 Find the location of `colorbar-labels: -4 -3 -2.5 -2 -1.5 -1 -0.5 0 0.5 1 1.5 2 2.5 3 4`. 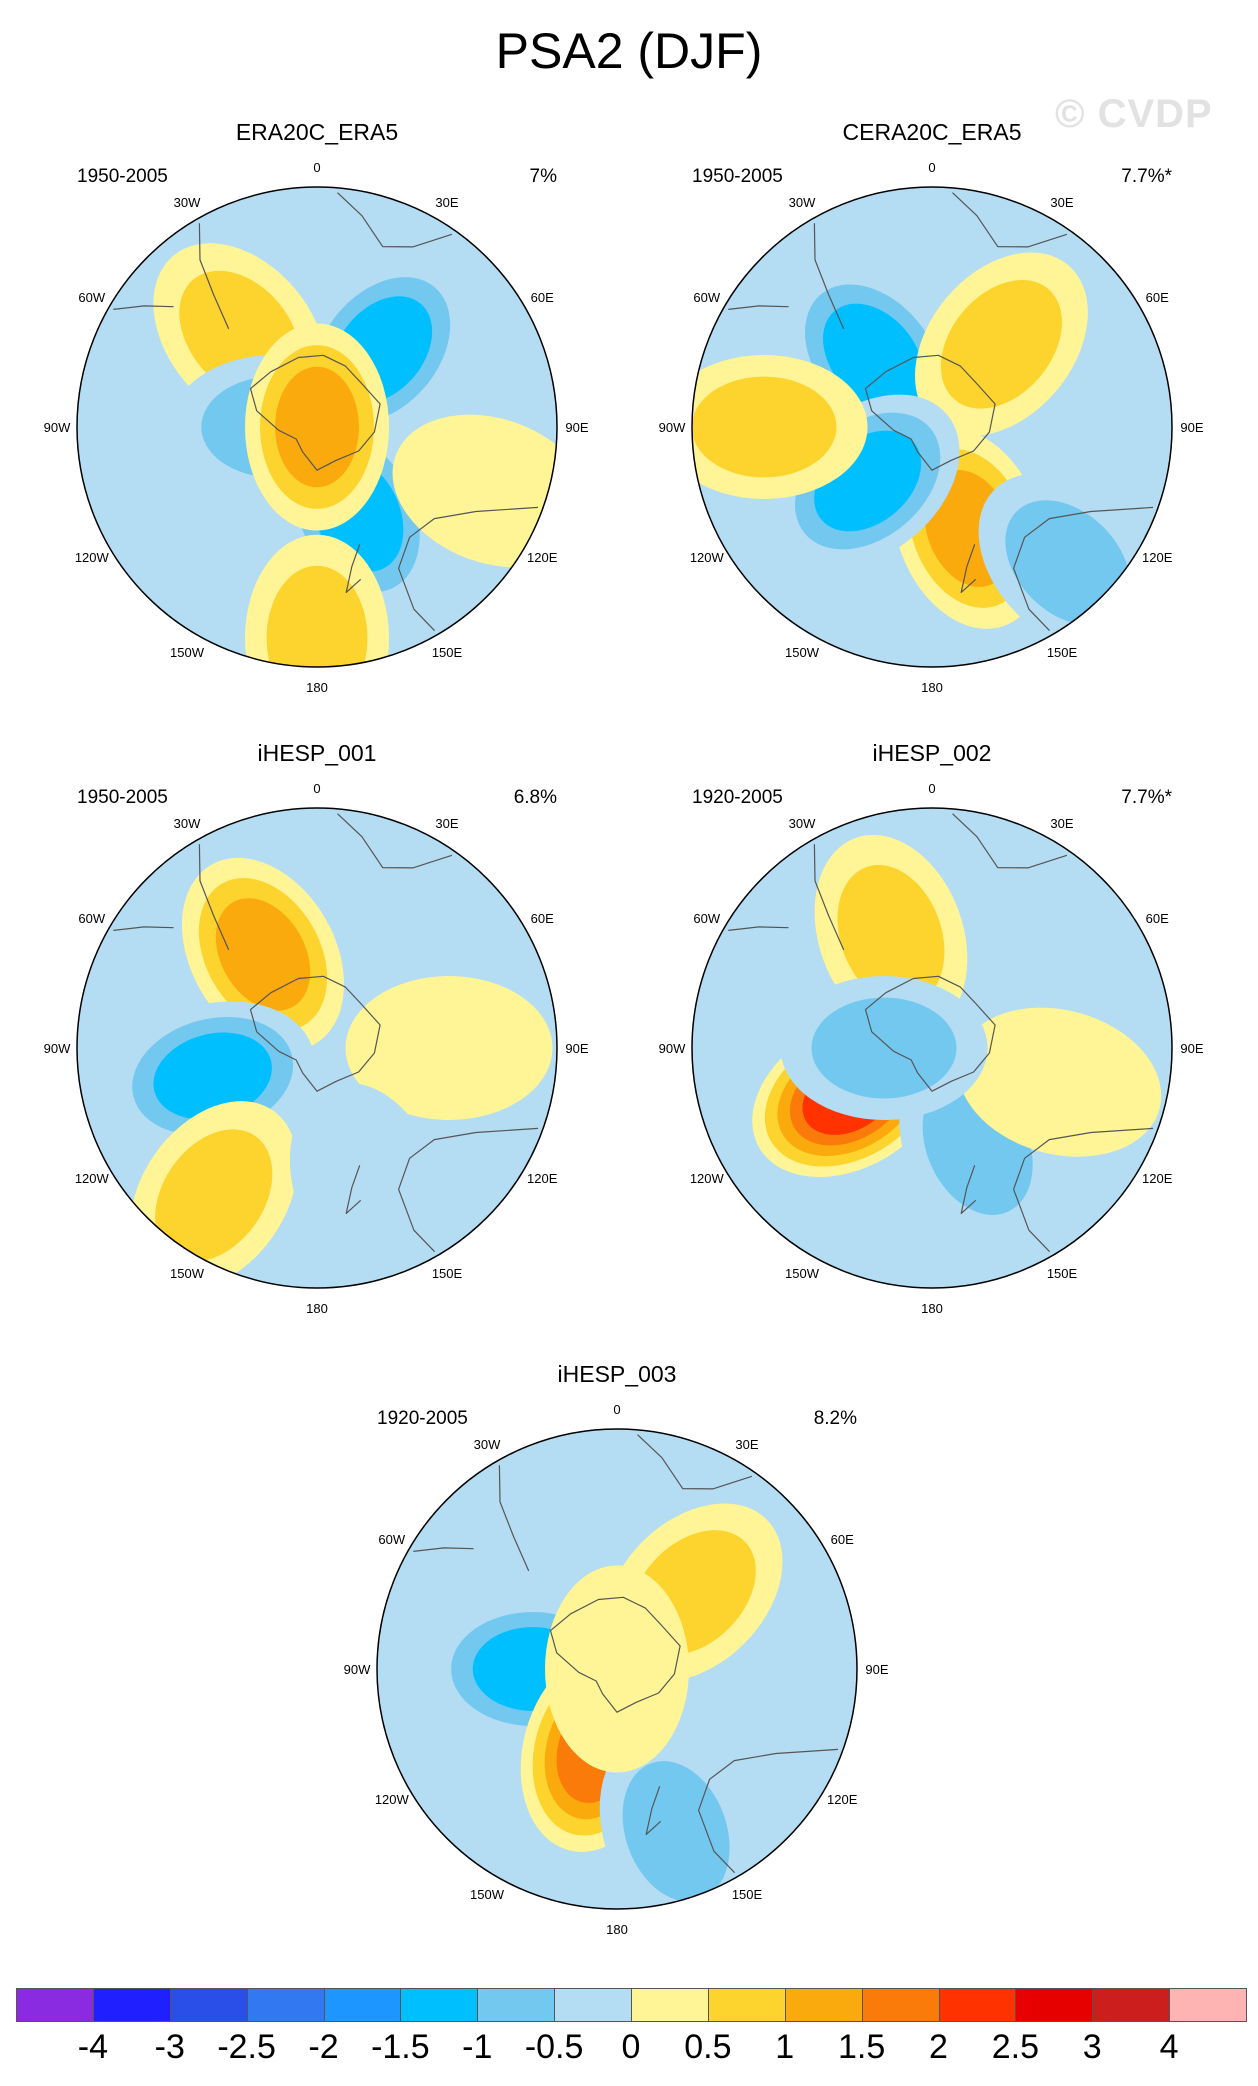

colorbar-labels: -4 -3 -2.5 -2 -1.5 -1 -0.5 0 0.5 1 1.5 2 2.5 3 4 is located at coordinates (631, 2050).